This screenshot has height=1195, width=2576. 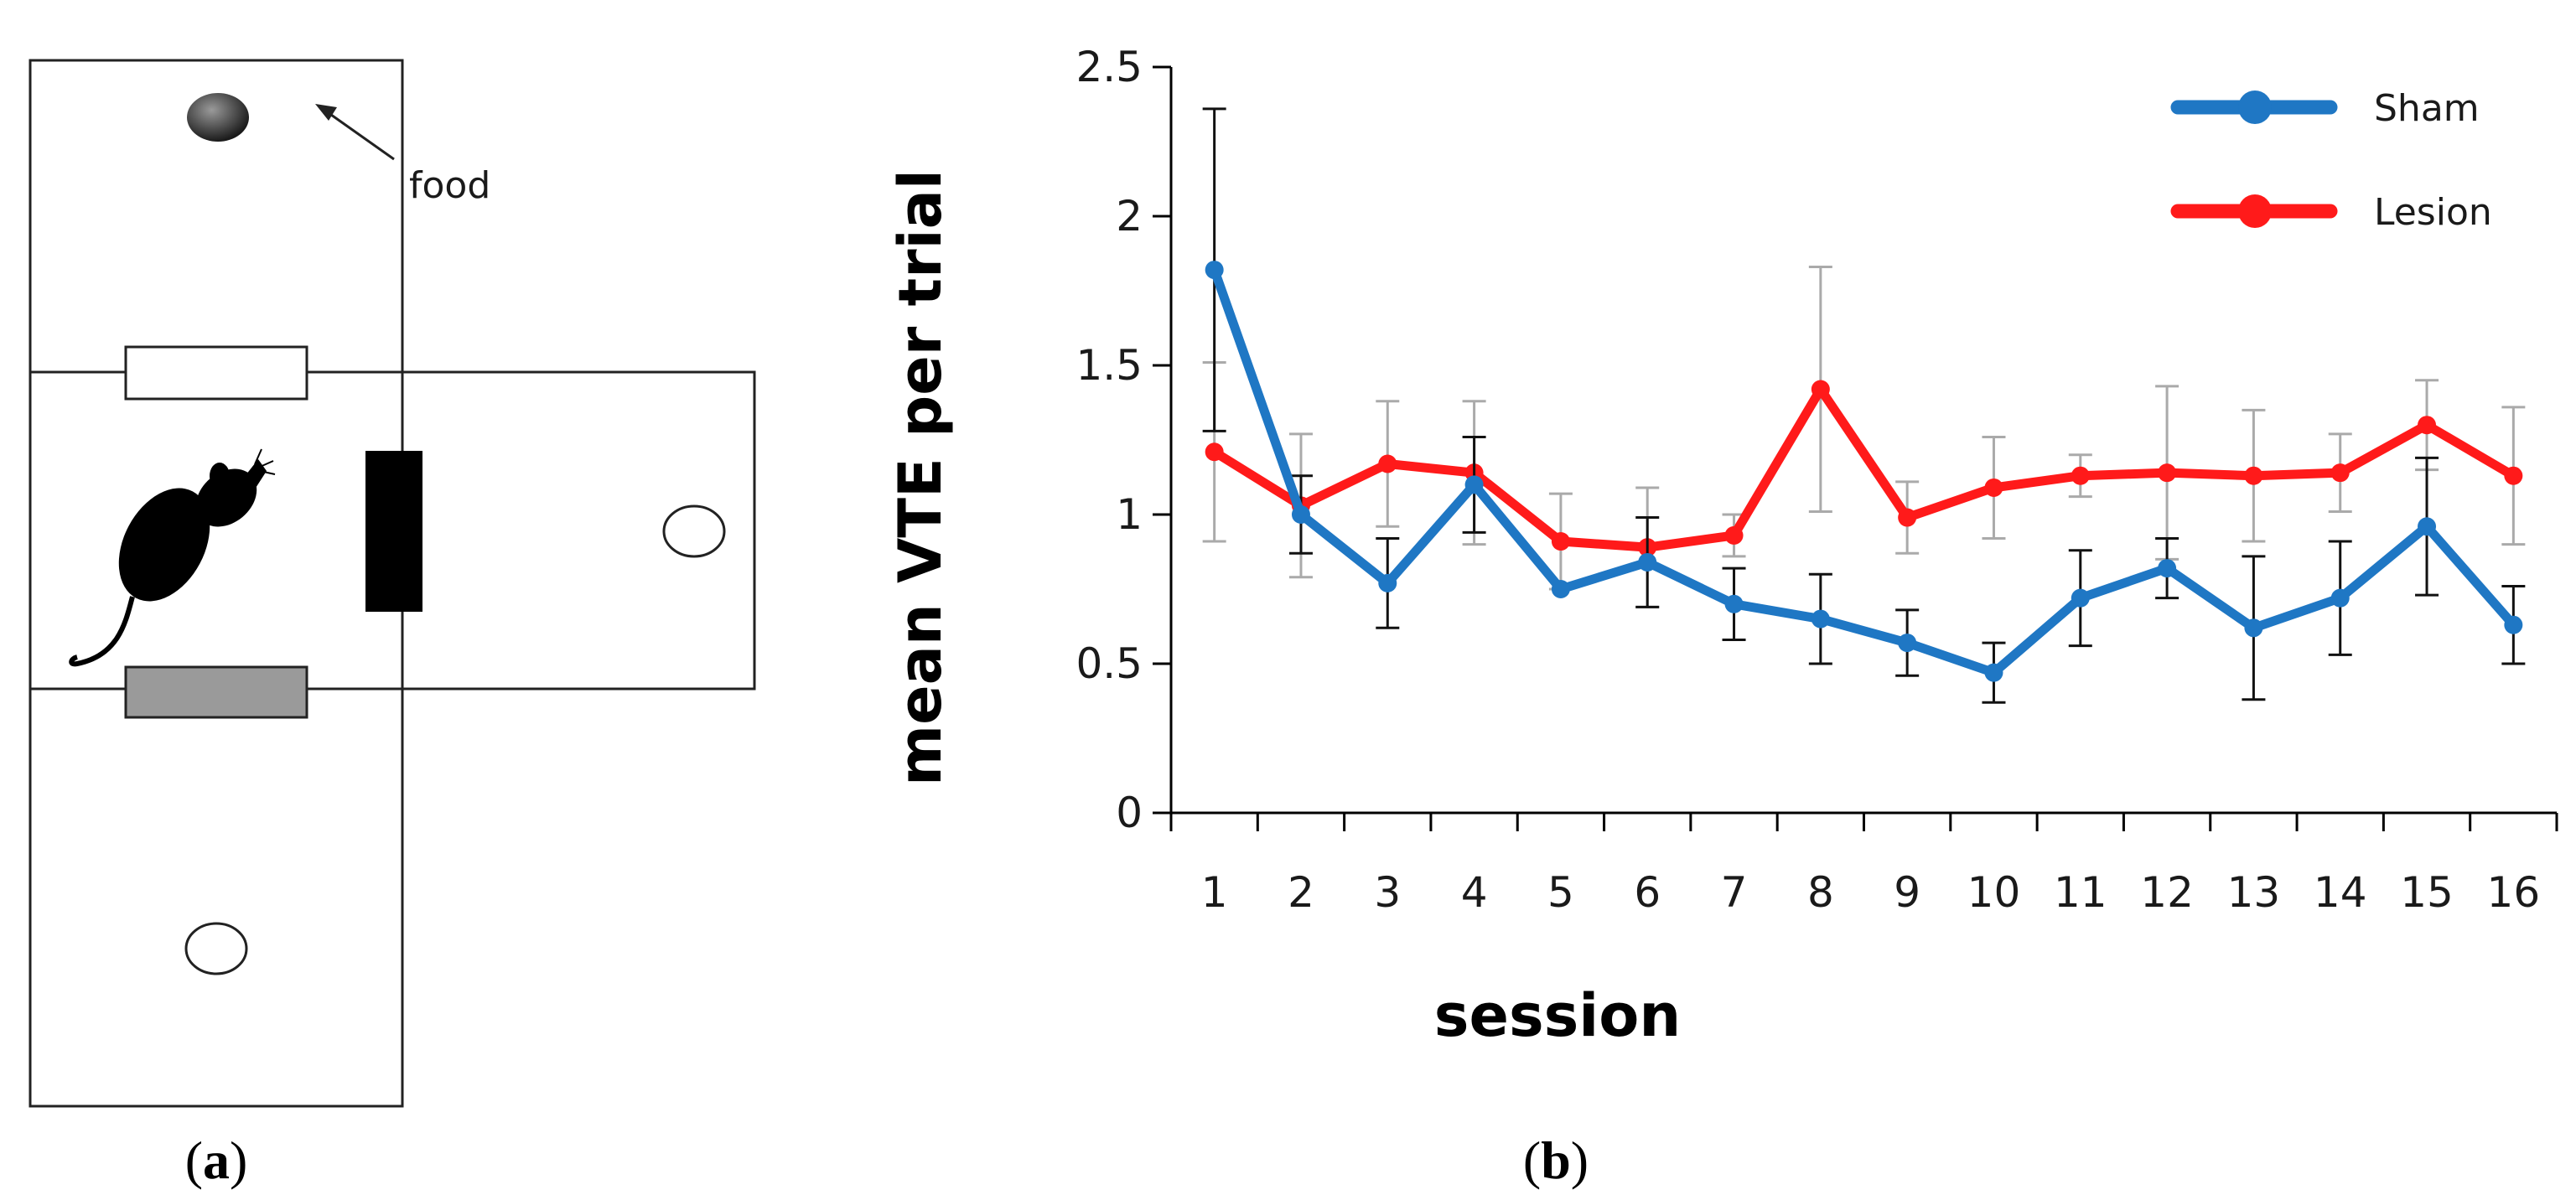 I want to click on x-tick-label: 2, so click(x=1301, y=893).